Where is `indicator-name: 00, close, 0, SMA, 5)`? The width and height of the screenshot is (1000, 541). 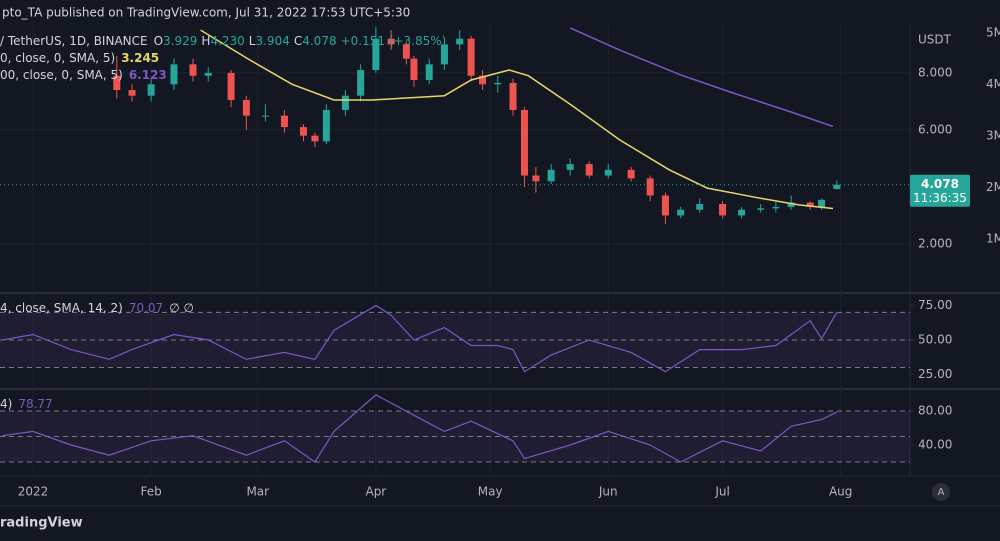 indicator-name: 00, close, 0, SMA, 5) is located at coordinates (61, 75).